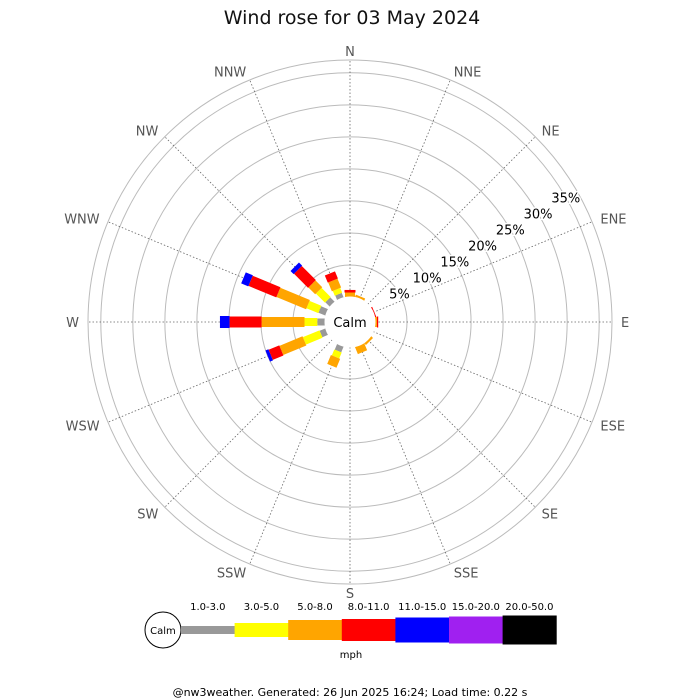  Describe the element at coordinates (454, 262) in the screenshot. I see `ring-label-15: 15%` at that location.